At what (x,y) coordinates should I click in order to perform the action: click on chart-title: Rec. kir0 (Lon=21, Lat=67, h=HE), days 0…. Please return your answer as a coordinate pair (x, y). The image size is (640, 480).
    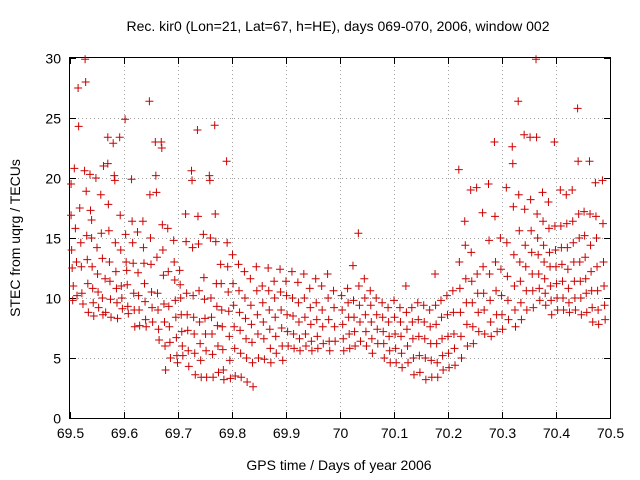
    Looking at the image, I should click on (338, 26).